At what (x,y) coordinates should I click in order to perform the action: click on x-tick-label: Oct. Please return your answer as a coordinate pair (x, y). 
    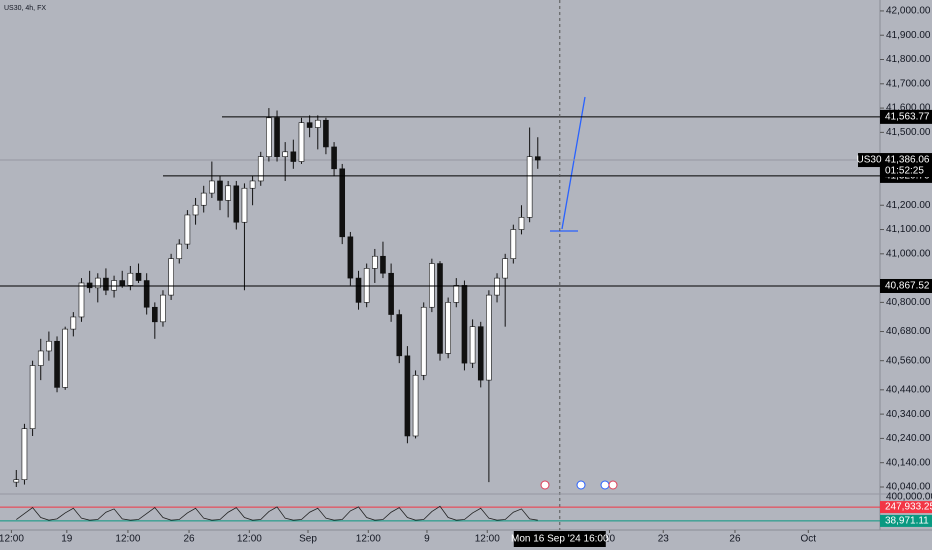
    Looking at the image, I should click on (809, 539).